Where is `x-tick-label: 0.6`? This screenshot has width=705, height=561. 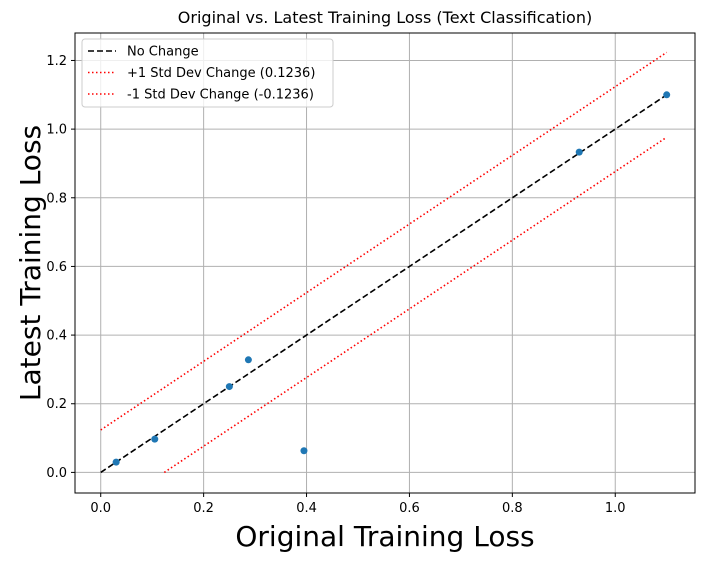
x-tick-label: 0.6 is located at coordinates (409, 508).